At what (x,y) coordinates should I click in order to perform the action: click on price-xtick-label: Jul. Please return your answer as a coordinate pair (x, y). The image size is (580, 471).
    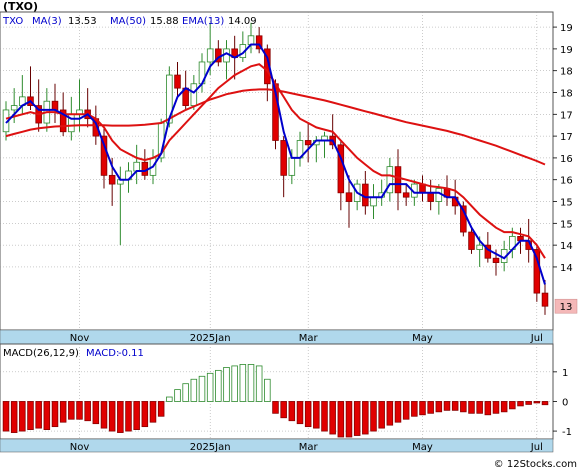
    Looking at the image, I should click on (536, 338).